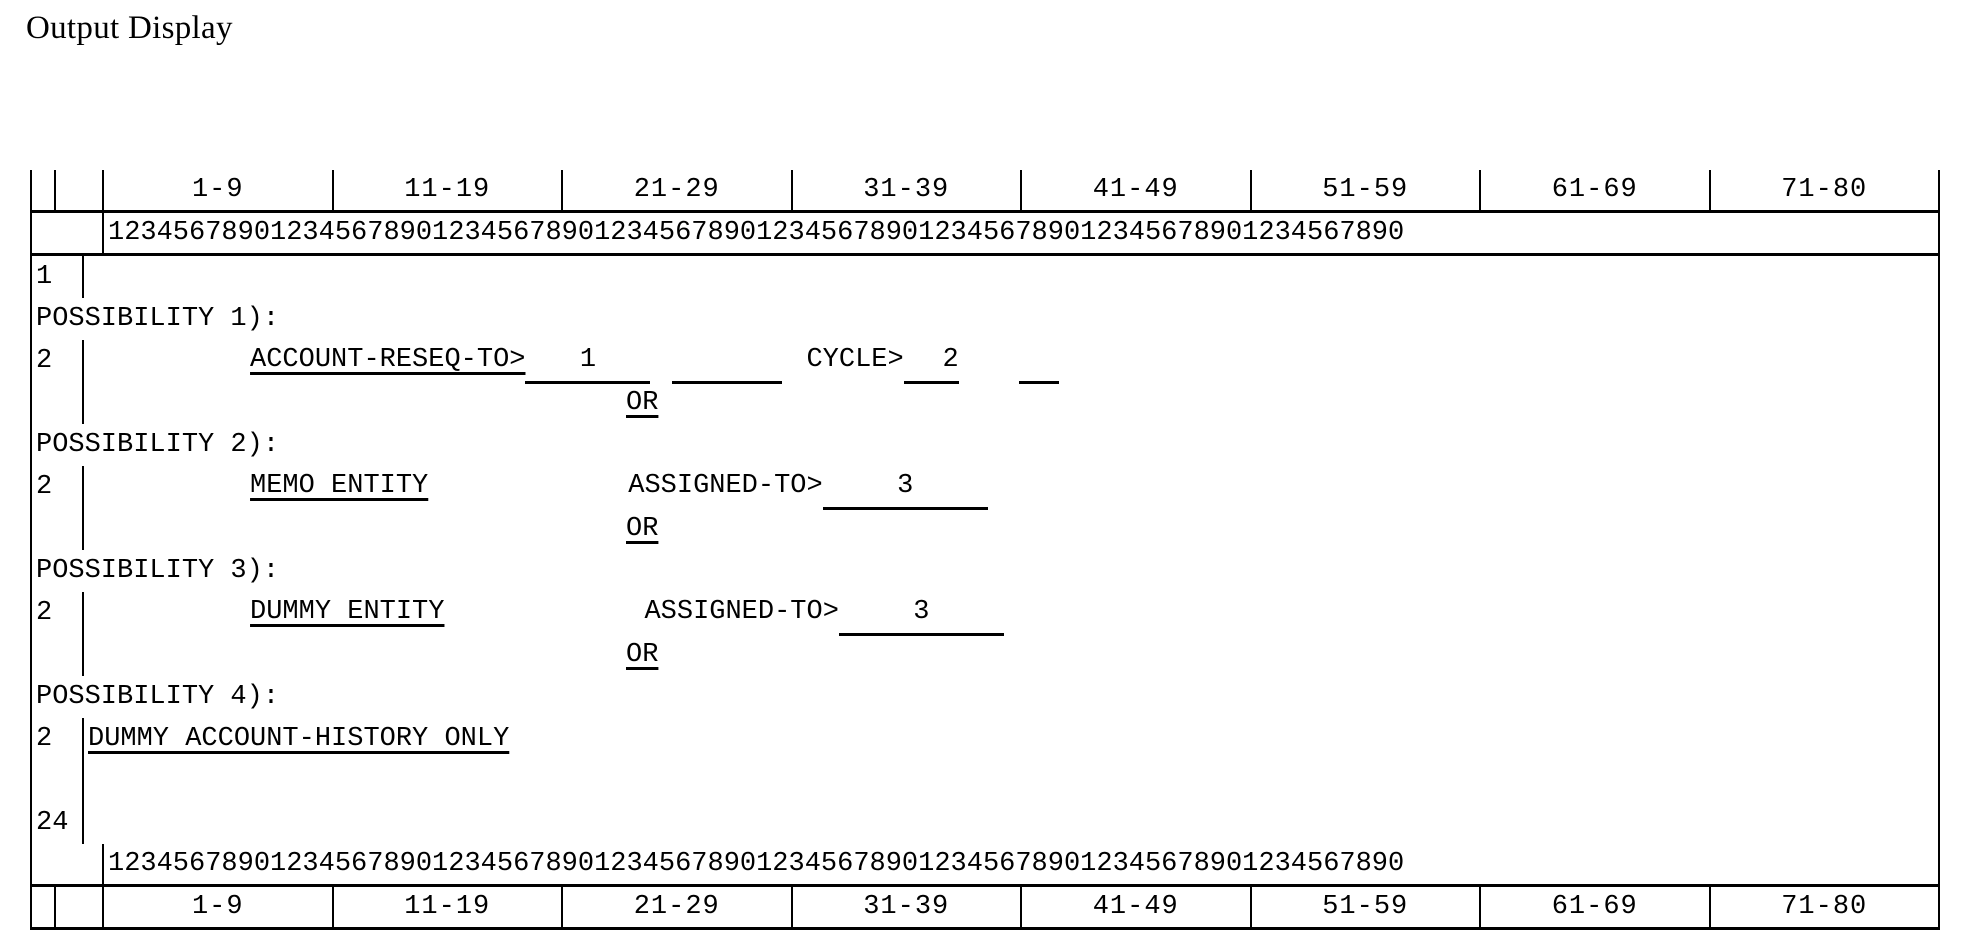  Describe the element at coordinates (727, 361) in the screenshot. I see `account-reseq-to-extra-field` at that location.